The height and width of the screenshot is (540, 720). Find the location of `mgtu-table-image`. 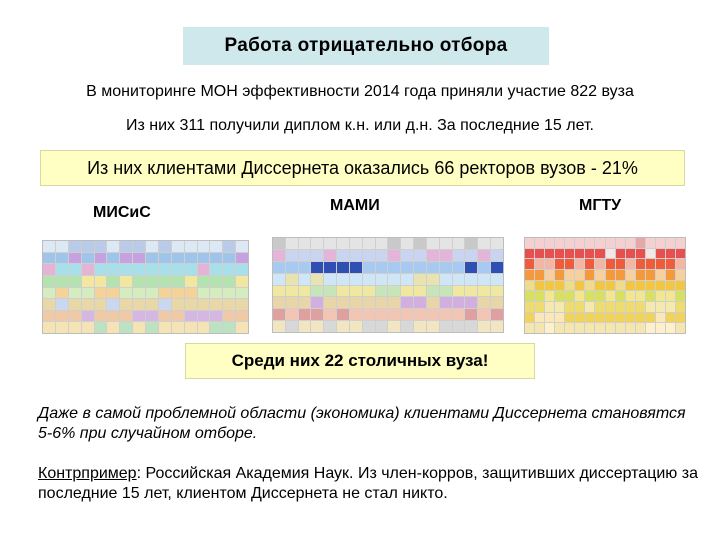

mgtu-table-image is located at coordinates (605, 285).